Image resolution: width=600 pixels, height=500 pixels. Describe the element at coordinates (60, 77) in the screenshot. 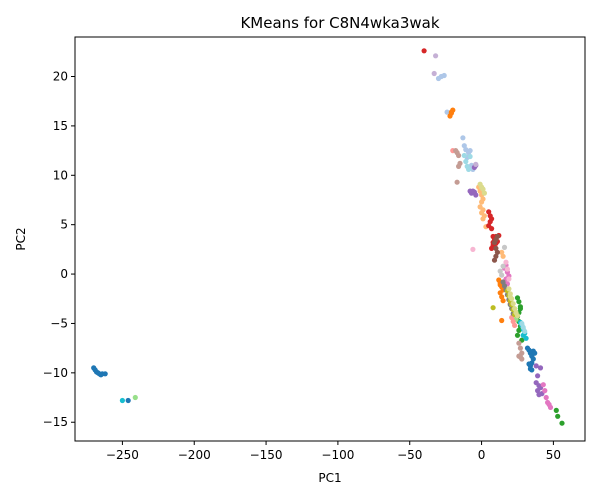

I see `y-tick-label: 20` at that location.